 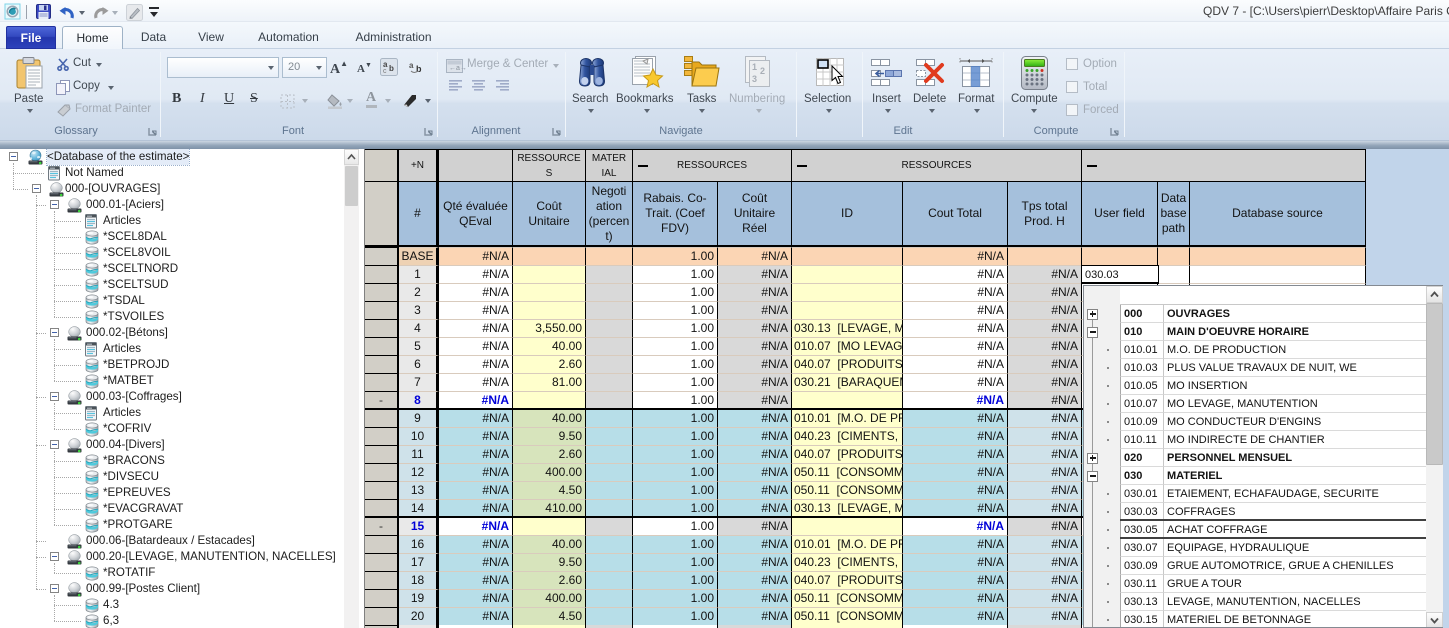 I want to click on svg-text: 2, so click(x=762, y=71).